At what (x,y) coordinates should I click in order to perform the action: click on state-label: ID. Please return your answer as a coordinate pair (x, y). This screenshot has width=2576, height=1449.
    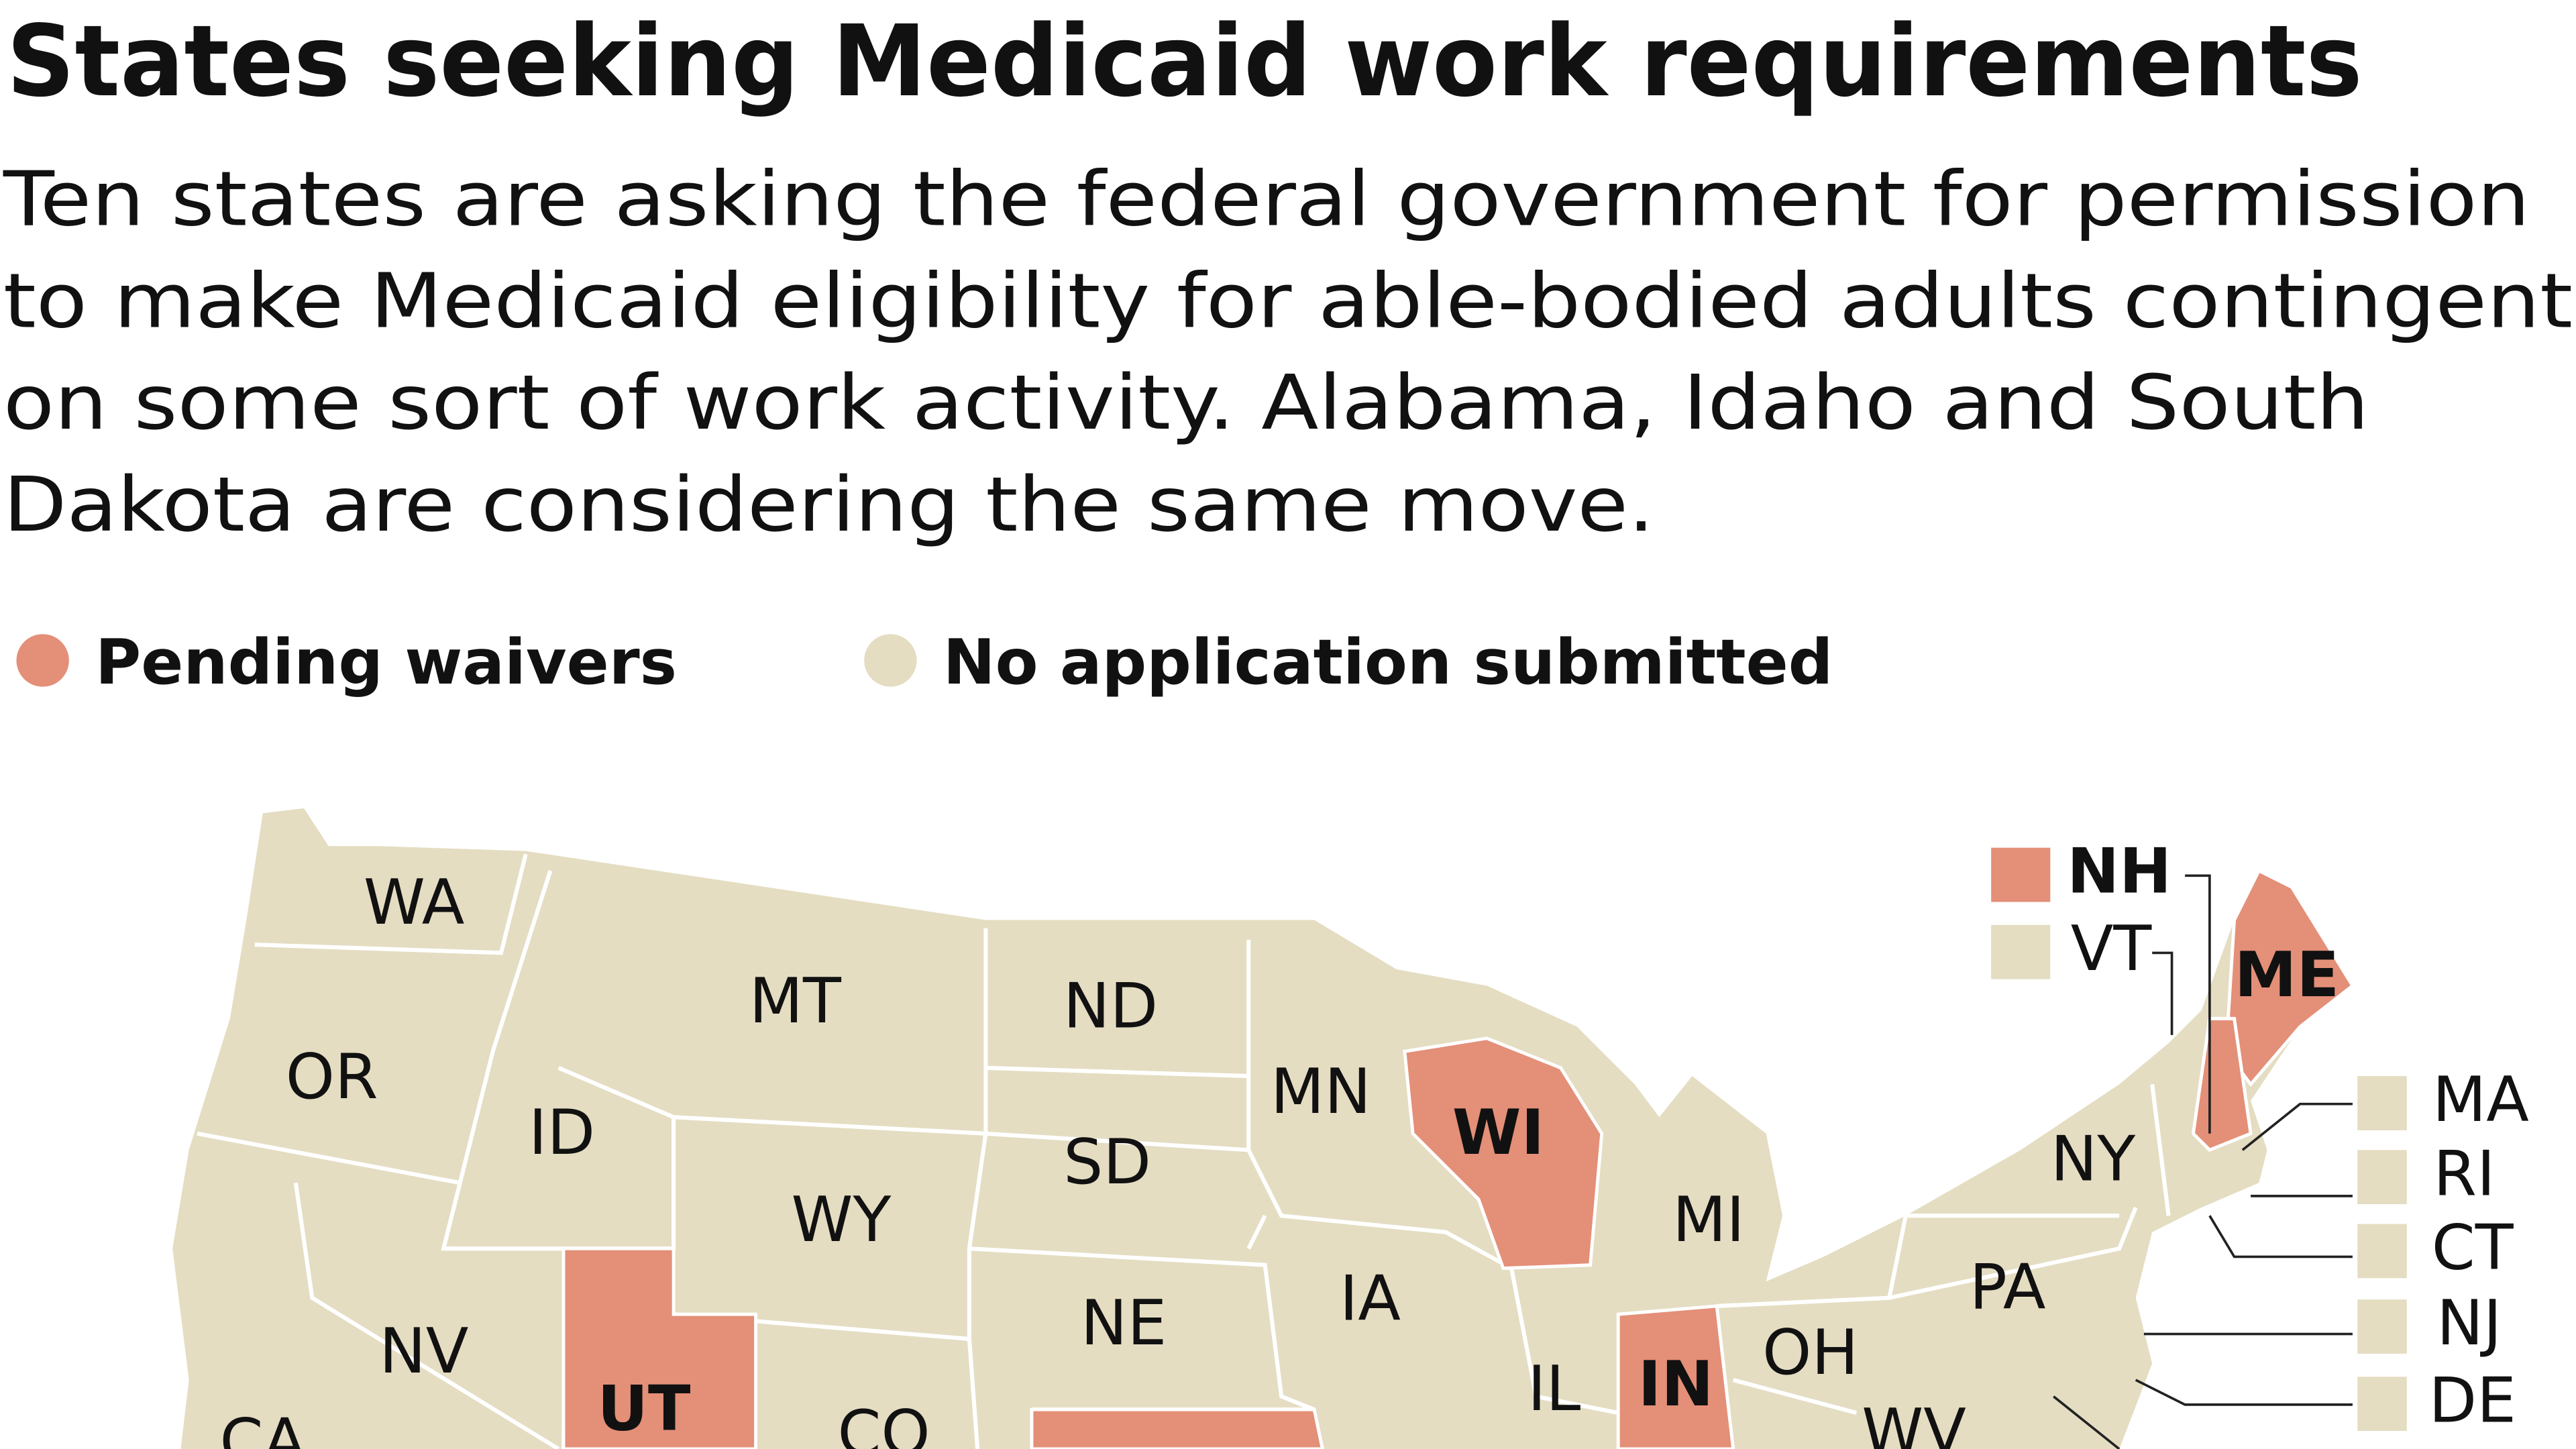
    Looking at the image, I should click on (562, 1132).